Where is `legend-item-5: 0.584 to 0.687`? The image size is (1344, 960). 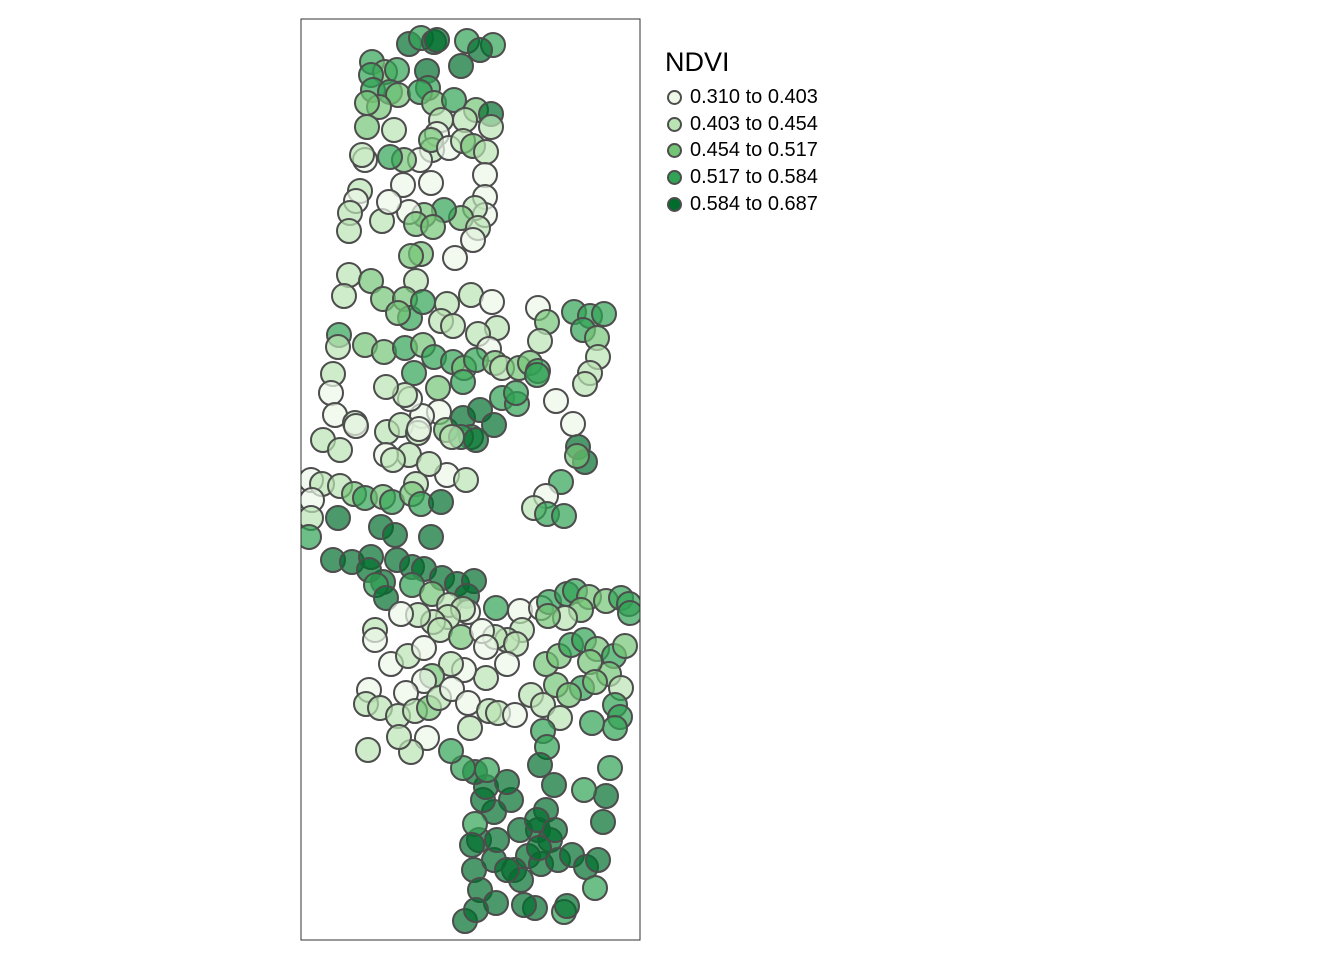 legend-item-5: 0.584 to 0.687 is located at coordinates (741, 204).